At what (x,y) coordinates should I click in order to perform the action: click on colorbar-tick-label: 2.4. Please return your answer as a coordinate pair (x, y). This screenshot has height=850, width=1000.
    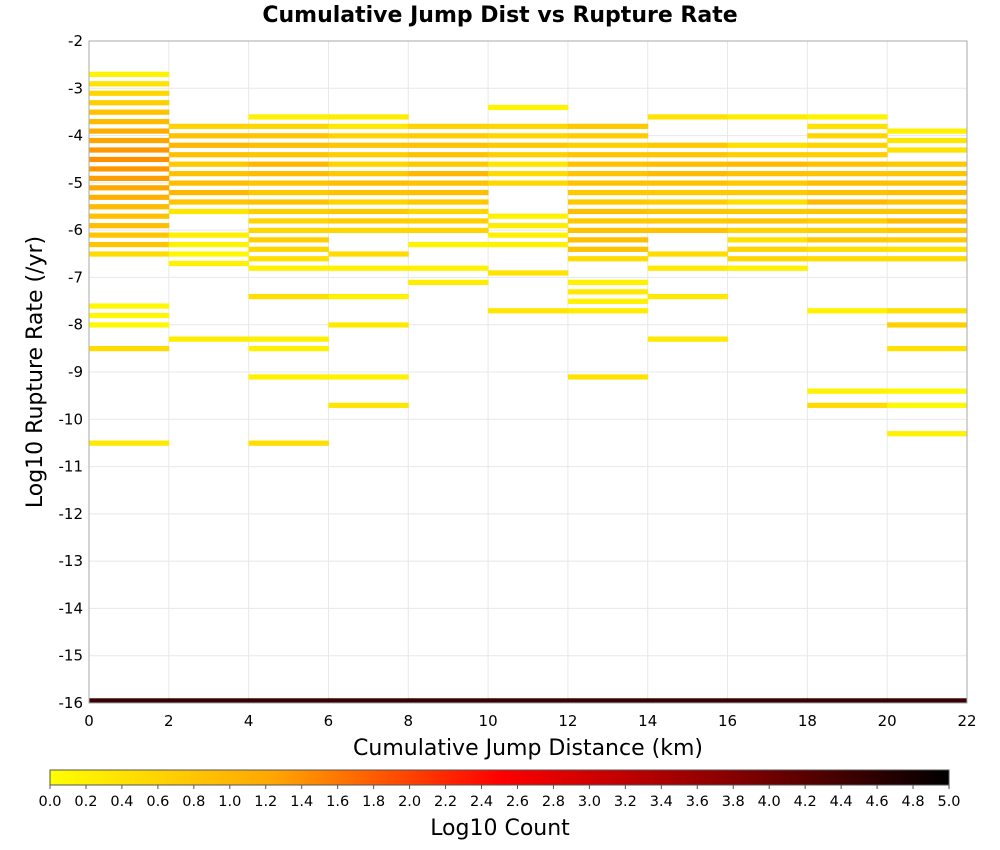
    Looking at the image, I should click on (481, 802).